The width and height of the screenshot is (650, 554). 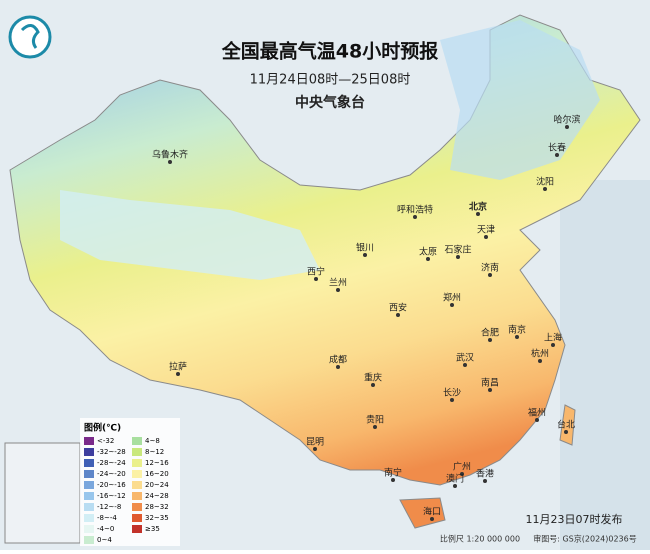 What do you see at coordinates (490, 383) in the screenshot?
I see `city-label: 南昌` at bounding box center [490, 383].